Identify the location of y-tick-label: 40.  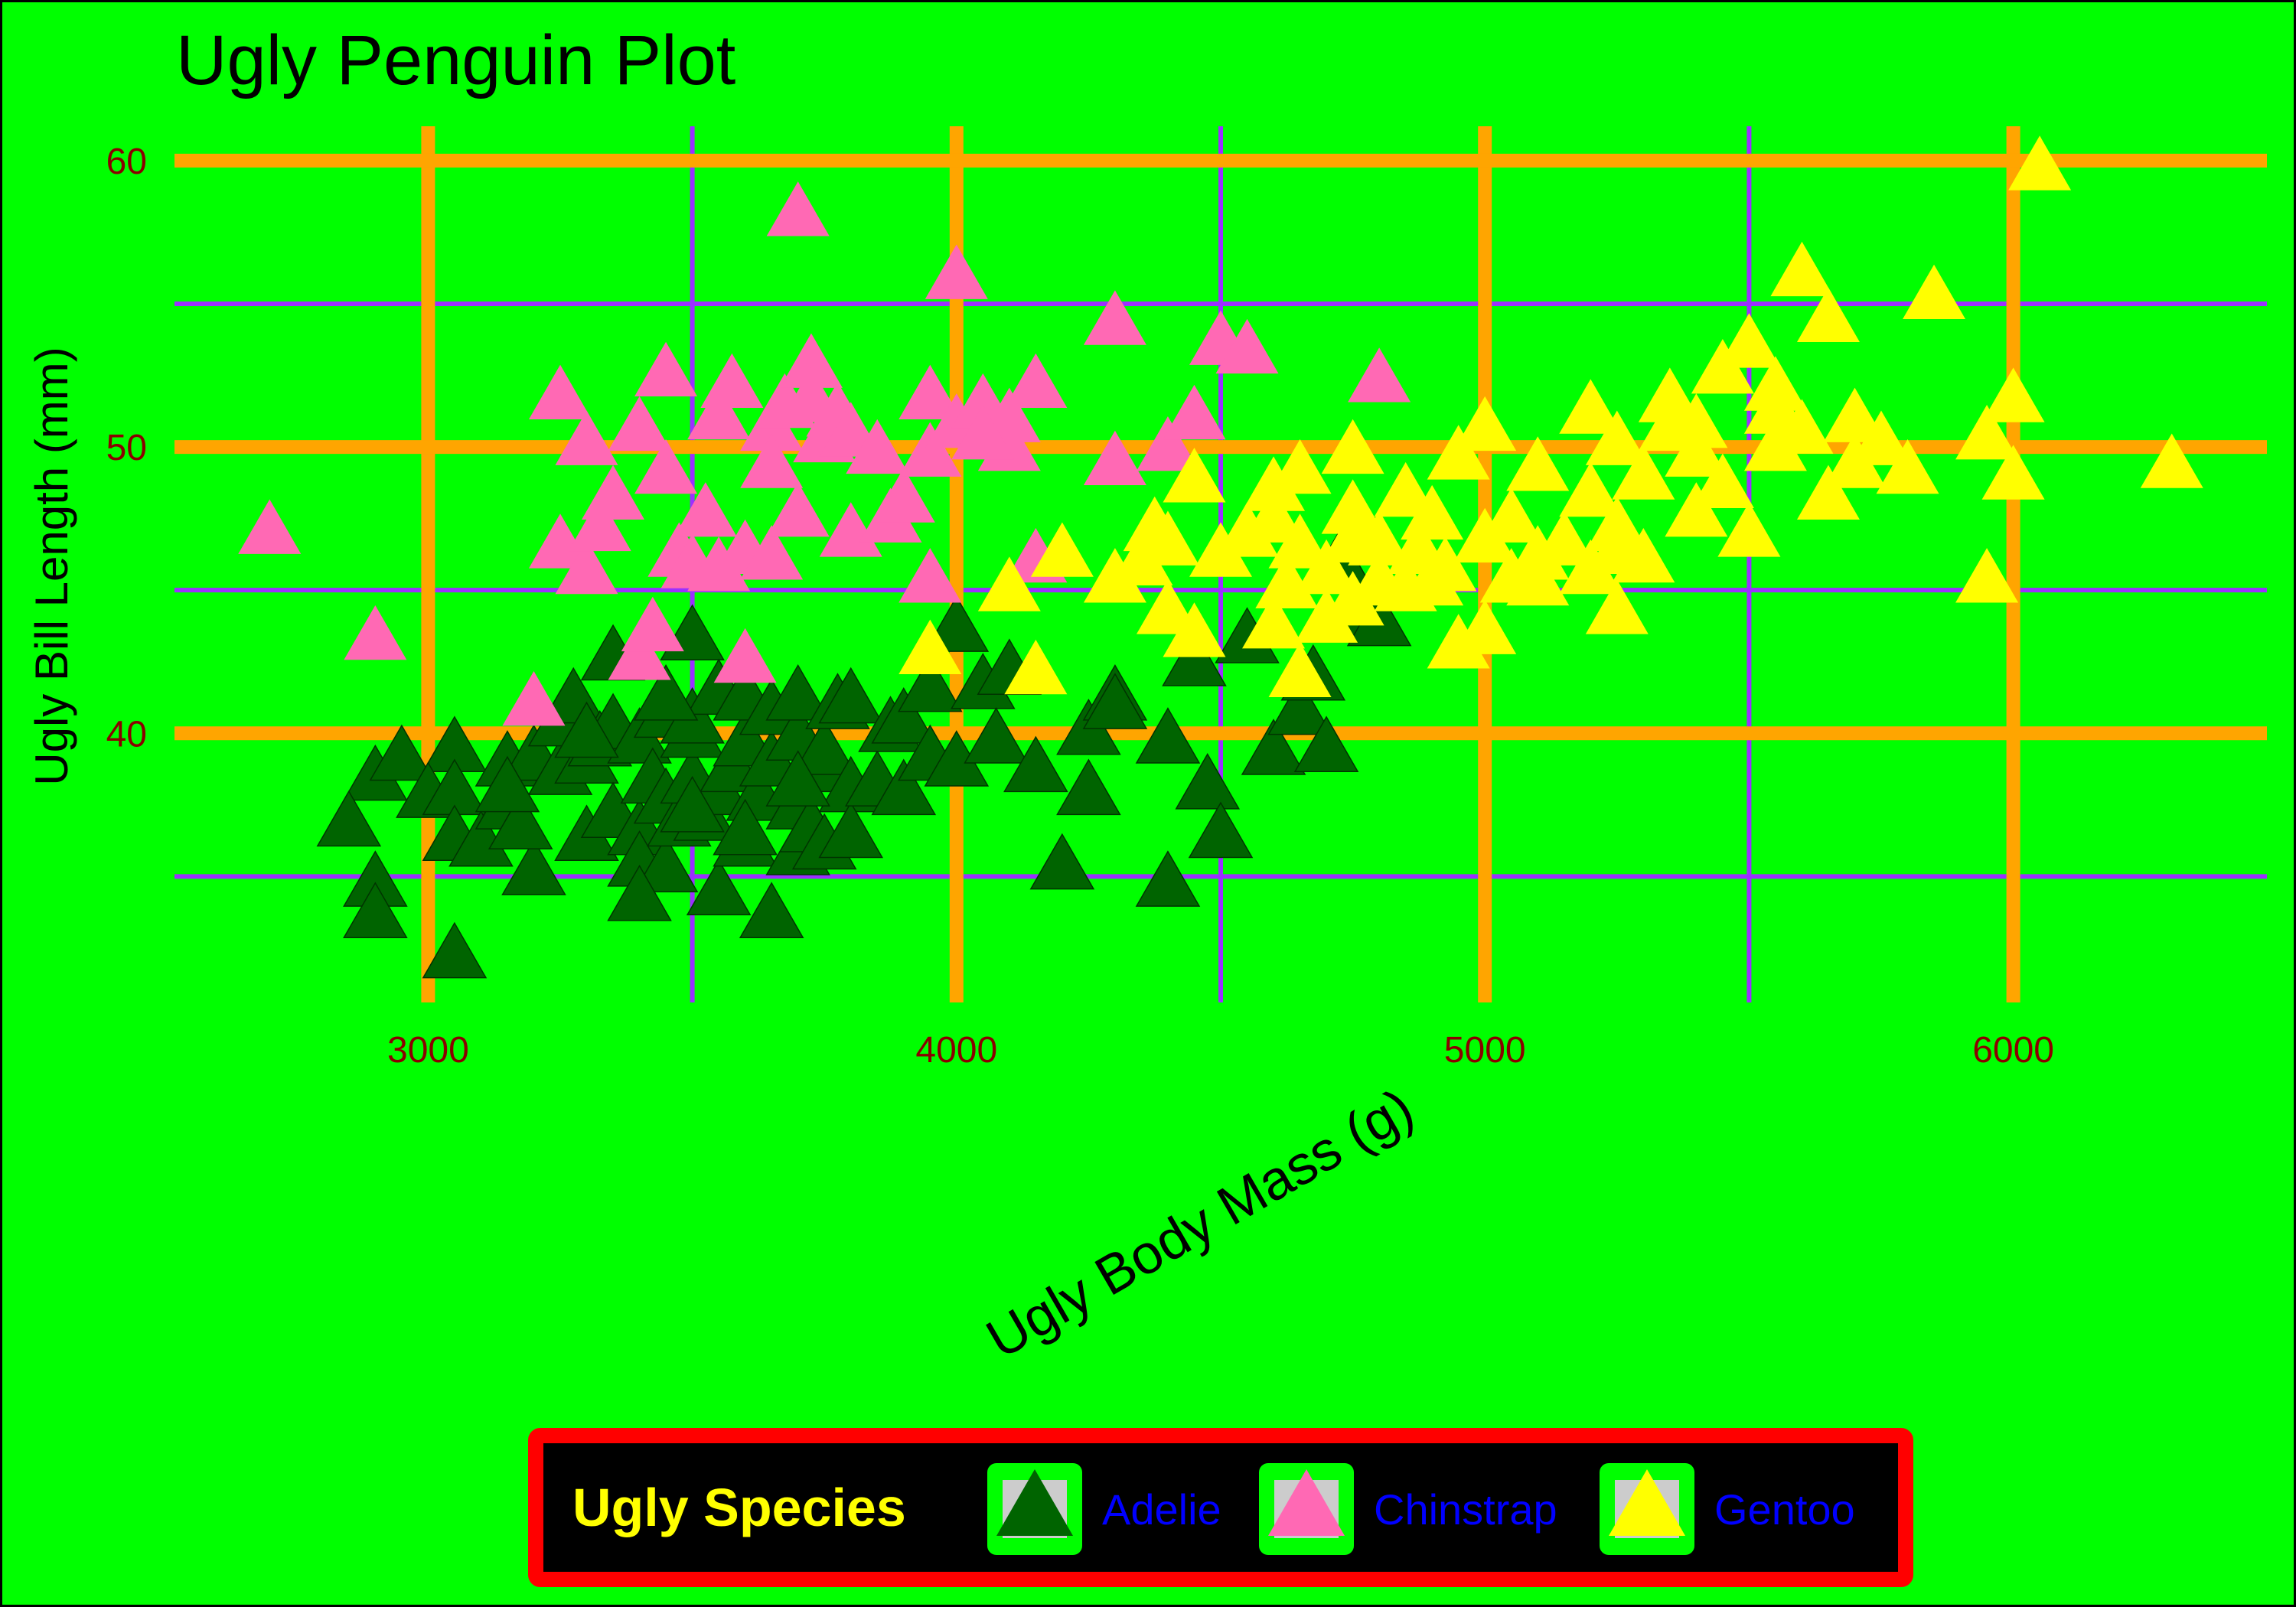
(126, 734).